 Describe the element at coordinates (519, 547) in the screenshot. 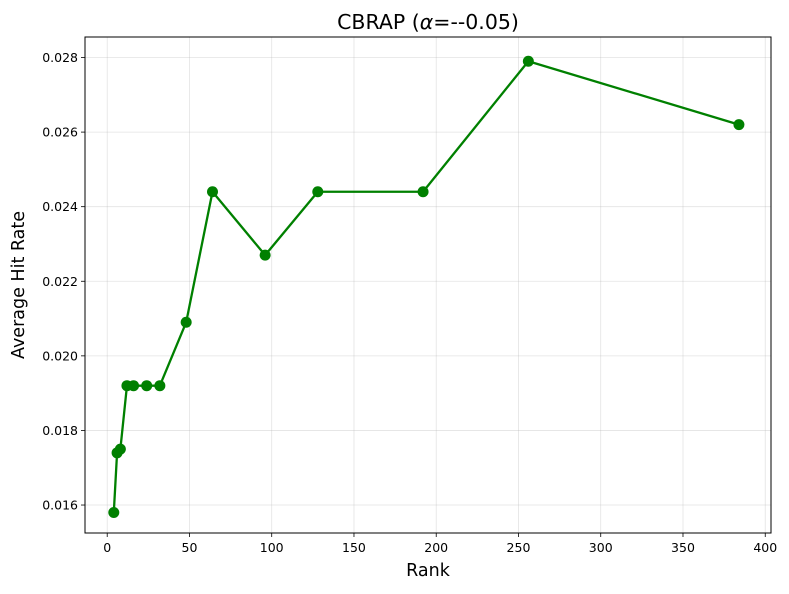

I see `x-tick-label: 250` at that location.